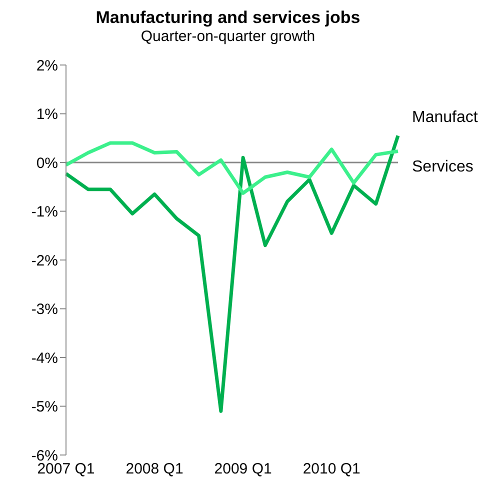 This screenshot has height=497, width=488. What do you see at coordinates (44, 358) in the screenshot?
I see `y-tick-label: -4%` at bounding box center [44, 358].